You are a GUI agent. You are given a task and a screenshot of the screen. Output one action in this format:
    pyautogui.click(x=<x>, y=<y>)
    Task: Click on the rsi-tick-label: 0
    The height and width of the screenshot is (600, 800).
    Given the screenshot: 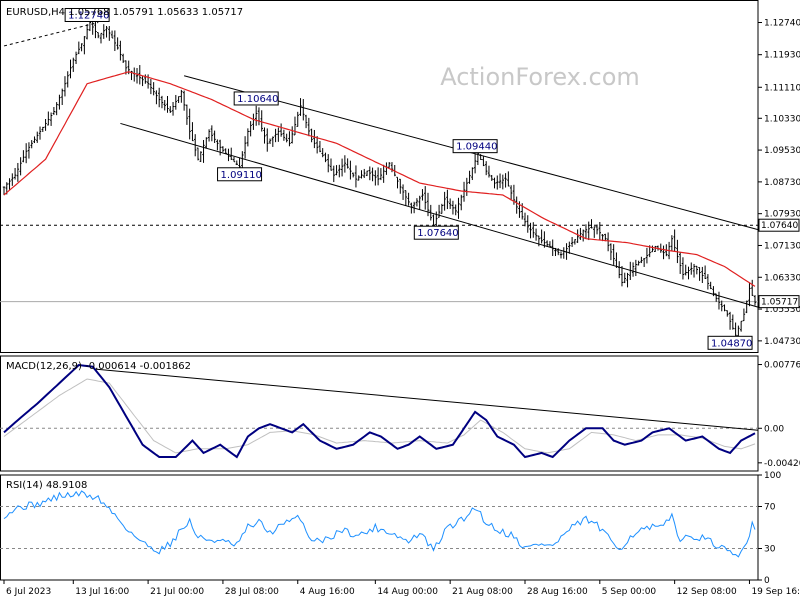 What is the action you would take?
    pyautogui.click(x=767, y=581)
    